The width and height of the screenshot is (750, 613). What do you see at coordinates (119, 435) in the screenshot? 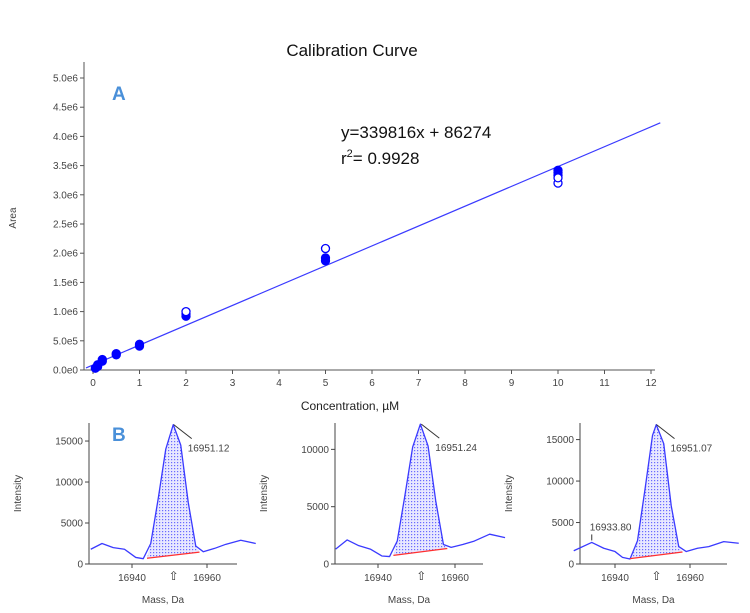
I see `panel-label-b: B` at bounding box center [119, 435].